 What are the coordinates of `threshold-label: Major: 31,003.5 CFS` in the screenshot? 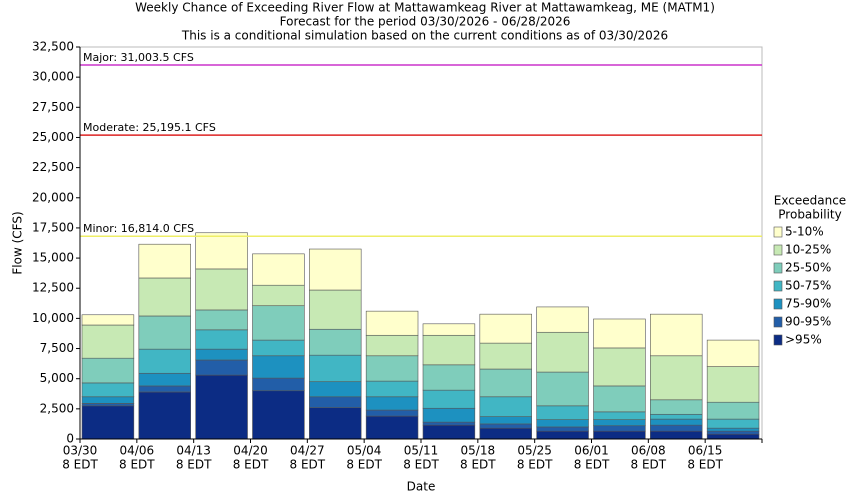 It's located at (138, 57).